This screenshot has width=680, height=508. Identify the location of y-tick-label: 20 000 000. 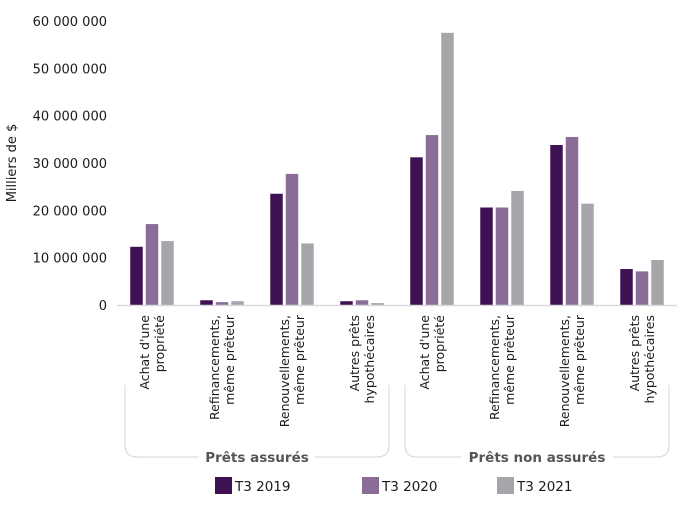
(70, 211).